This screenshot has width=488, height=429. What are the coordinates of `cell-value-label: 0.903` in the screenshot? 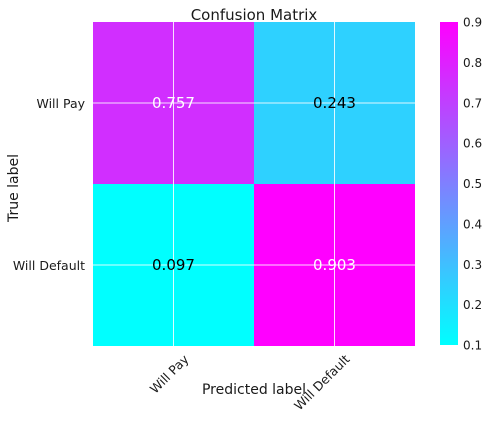 It's located at (334, 265).